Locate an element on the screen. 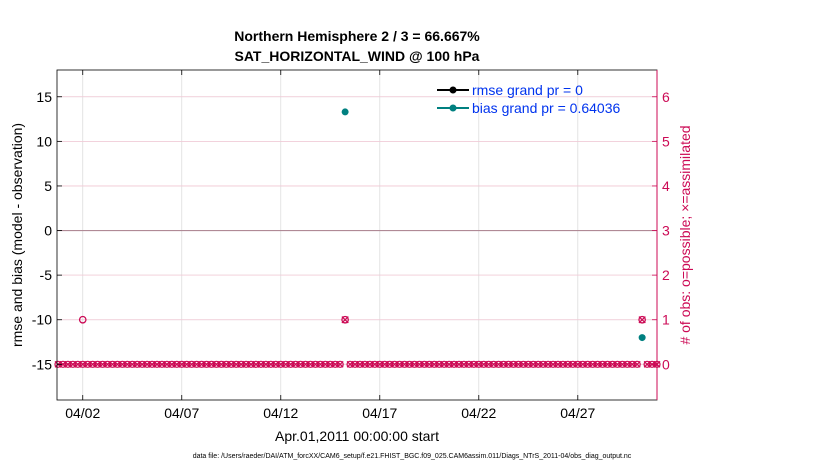  y-right-tick-label: 3 is located at coordinates (666, 231).